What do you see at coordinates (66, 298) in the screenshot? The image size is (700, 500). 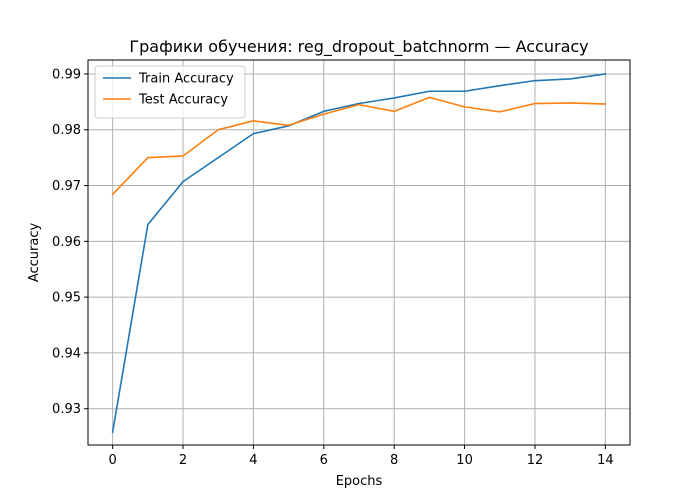 I see `y-tick-label: 0.95` at bounding box center [66, 298].